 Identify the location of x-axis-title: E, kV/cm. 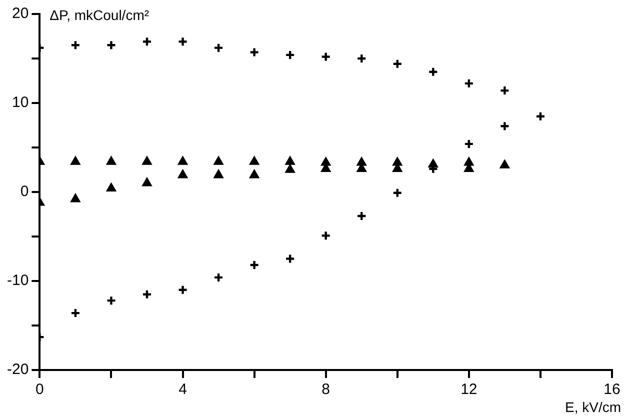
(592, 406).